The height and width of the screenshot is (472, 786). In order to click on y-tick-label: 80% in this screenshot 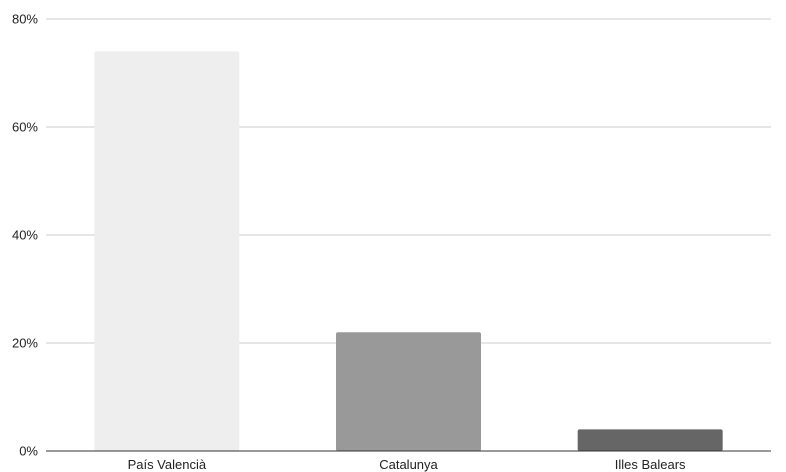, I will do `click(25, 19)`.